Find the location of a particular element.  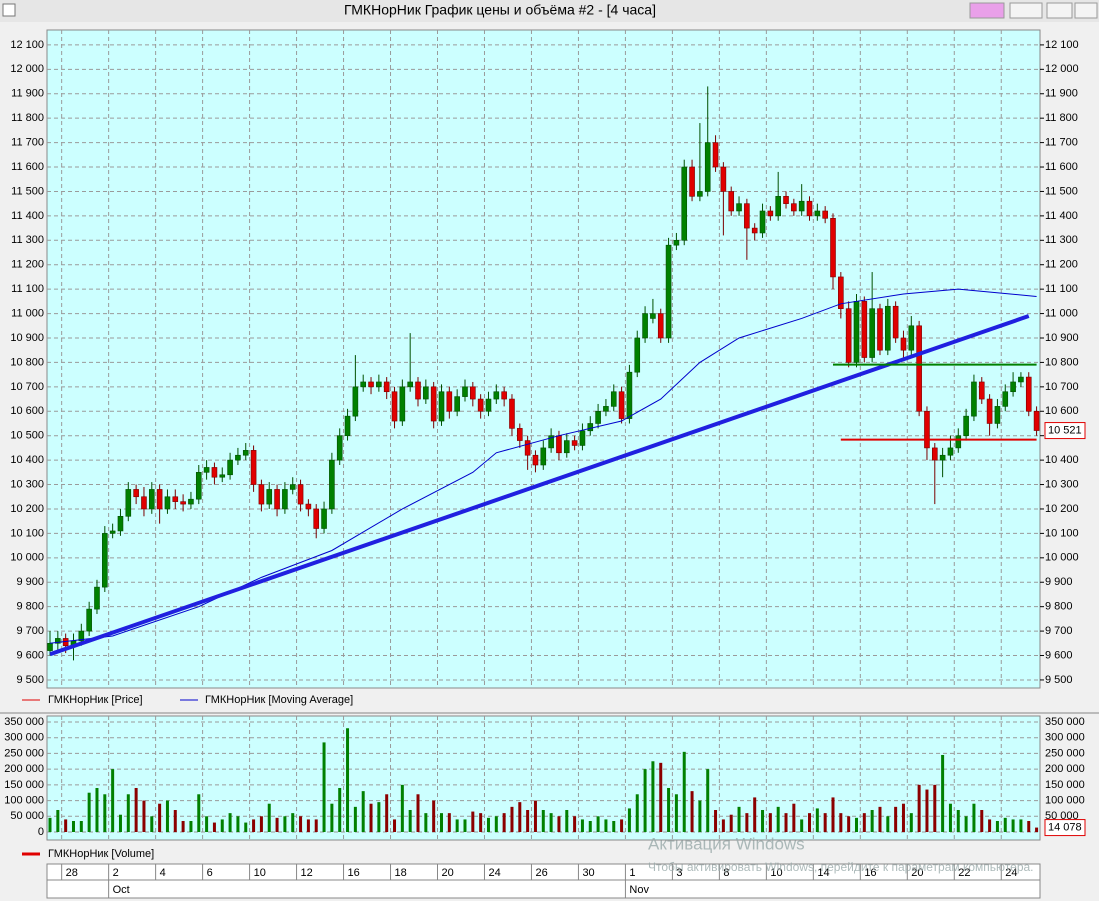

volume-tick-label: 200 000 is located at coordinates (24, 769).